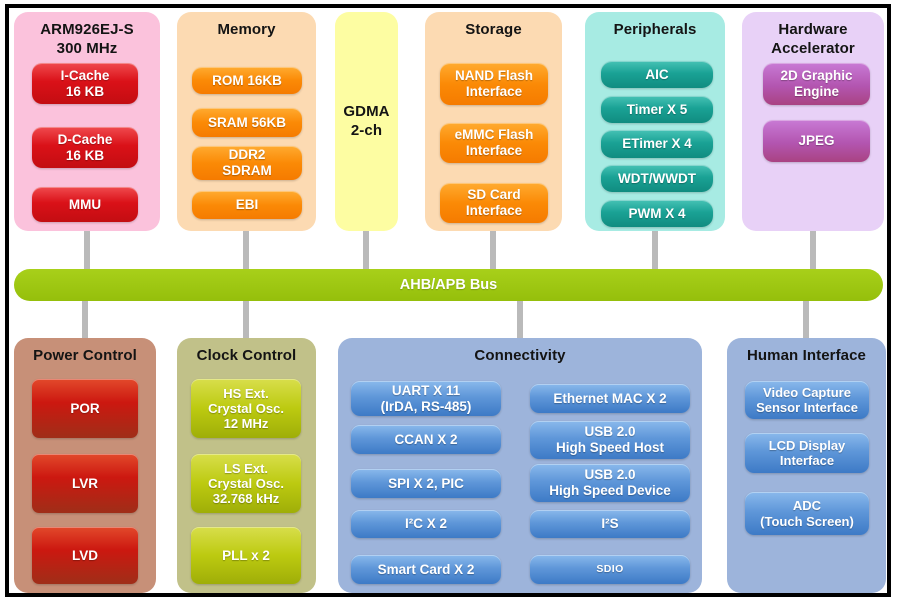 The image size is (900, 606). Describe the element at coordinates (246, 250) in the screenshot. I see `bus-connector-memory` at that location.